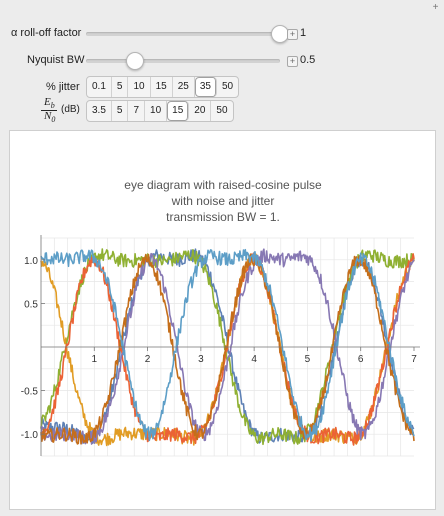 The height and width of the screenshot is (516, 444). What do you see at coordinates (205, 87) in the screenshot?
I see `jitter-option: 35` at bounding box center [205, 87].